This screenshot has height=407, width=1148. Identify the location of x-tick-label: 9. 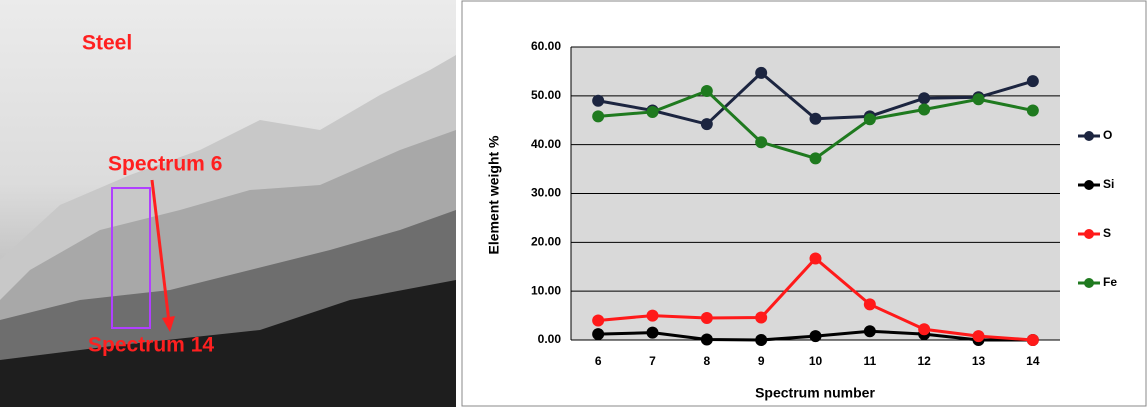
(761, 361).